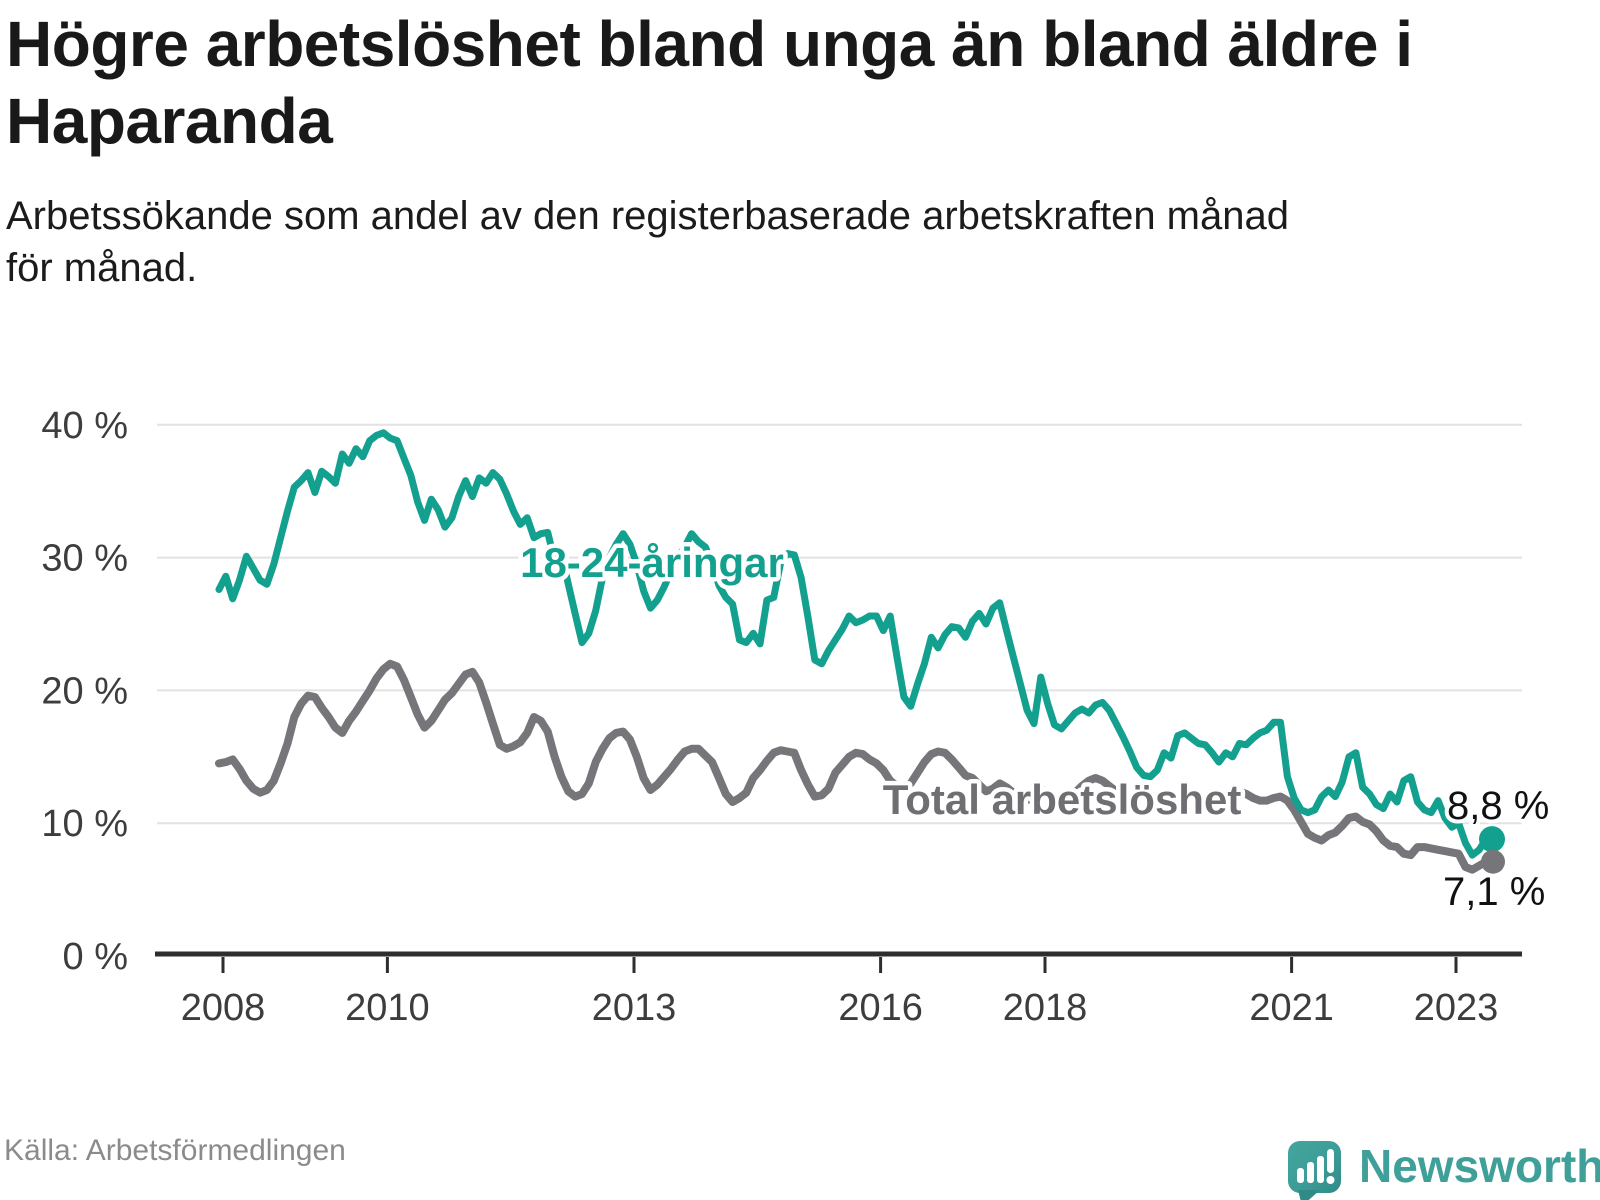 This screenshot has height=1200, width=1600. What do you see at coordinates (84, 426) in the screenshot?
I see `y-tick-label-40: 40 %` at bounding box center [84, 426].